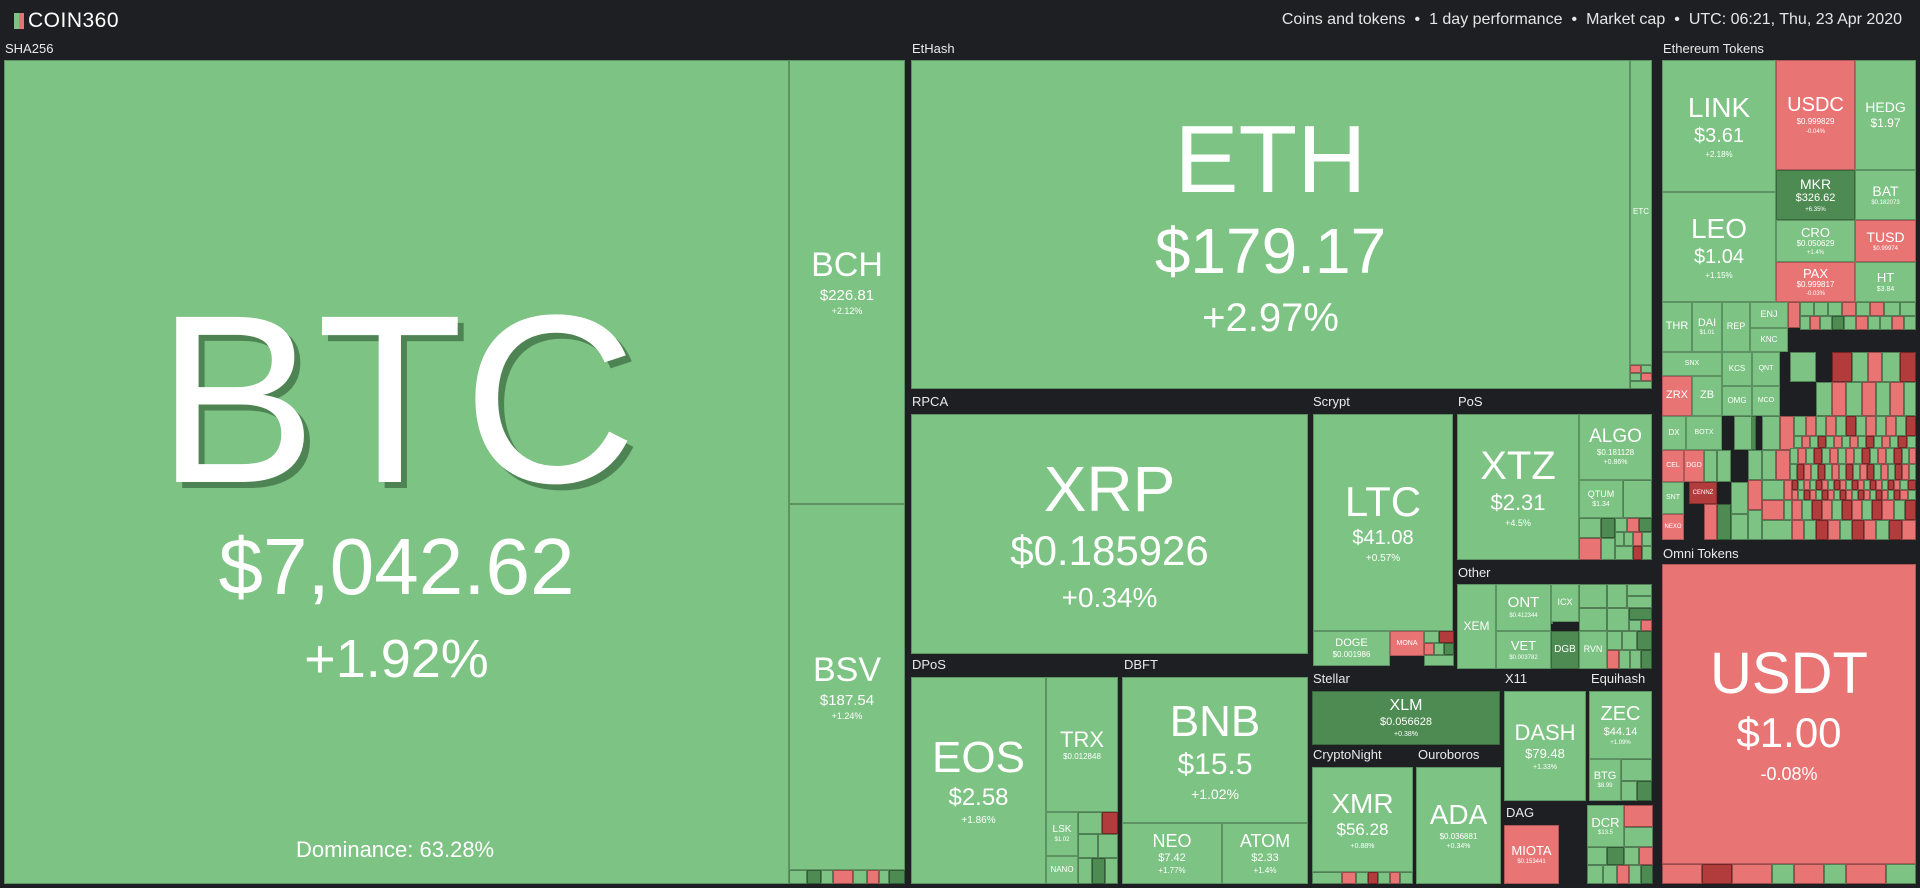 This screenshot has height=888, width=1920. What do you see at coordinates (1383, 522) in the screenshot?
I see `tile-ltc: LTC $41.08 +0.57%` at bounding box center [1383, 522].